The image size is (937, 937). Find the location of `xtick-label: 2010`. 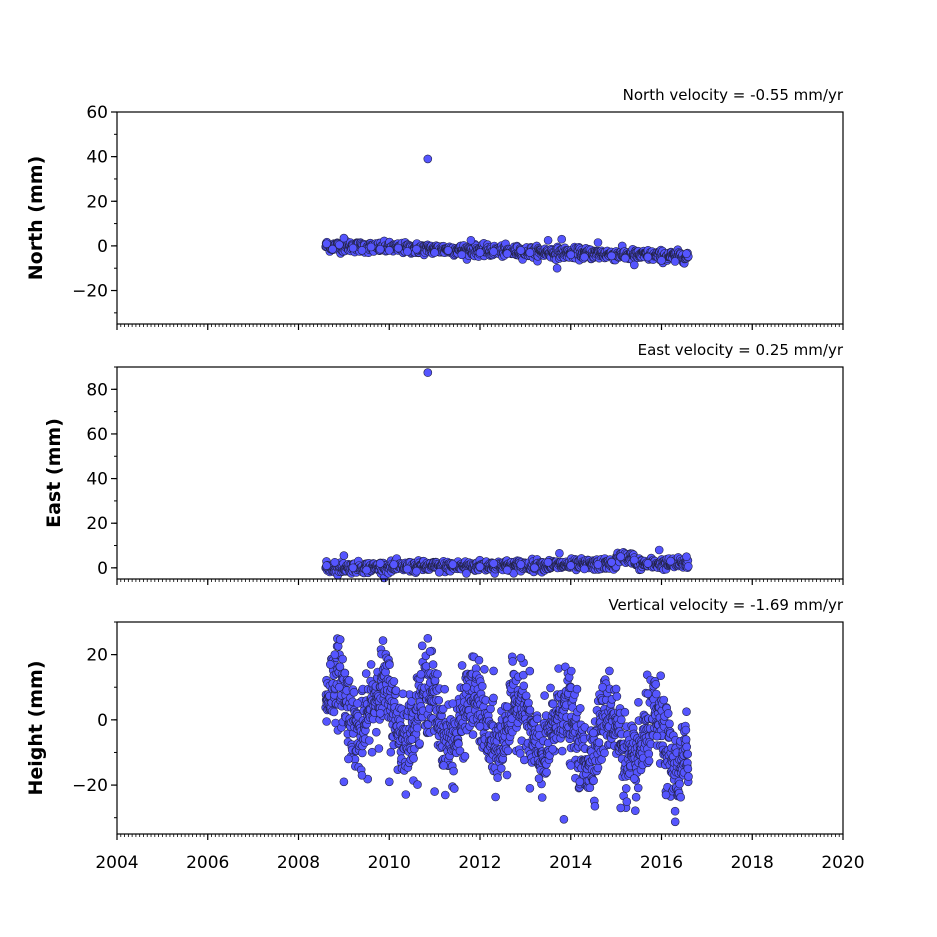

xtick-label: 2010 is located at coordinates (389, 863).